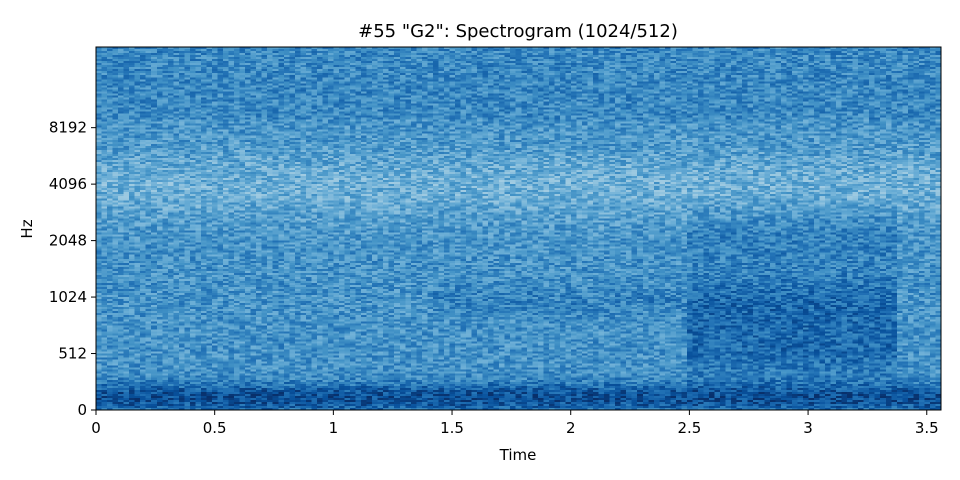 This screenshot has height=480, width=960. What do you see at coordinates (571, 428) in the screenshot?
I see `x-tick-label: 2` at bounding box center [571, 428].